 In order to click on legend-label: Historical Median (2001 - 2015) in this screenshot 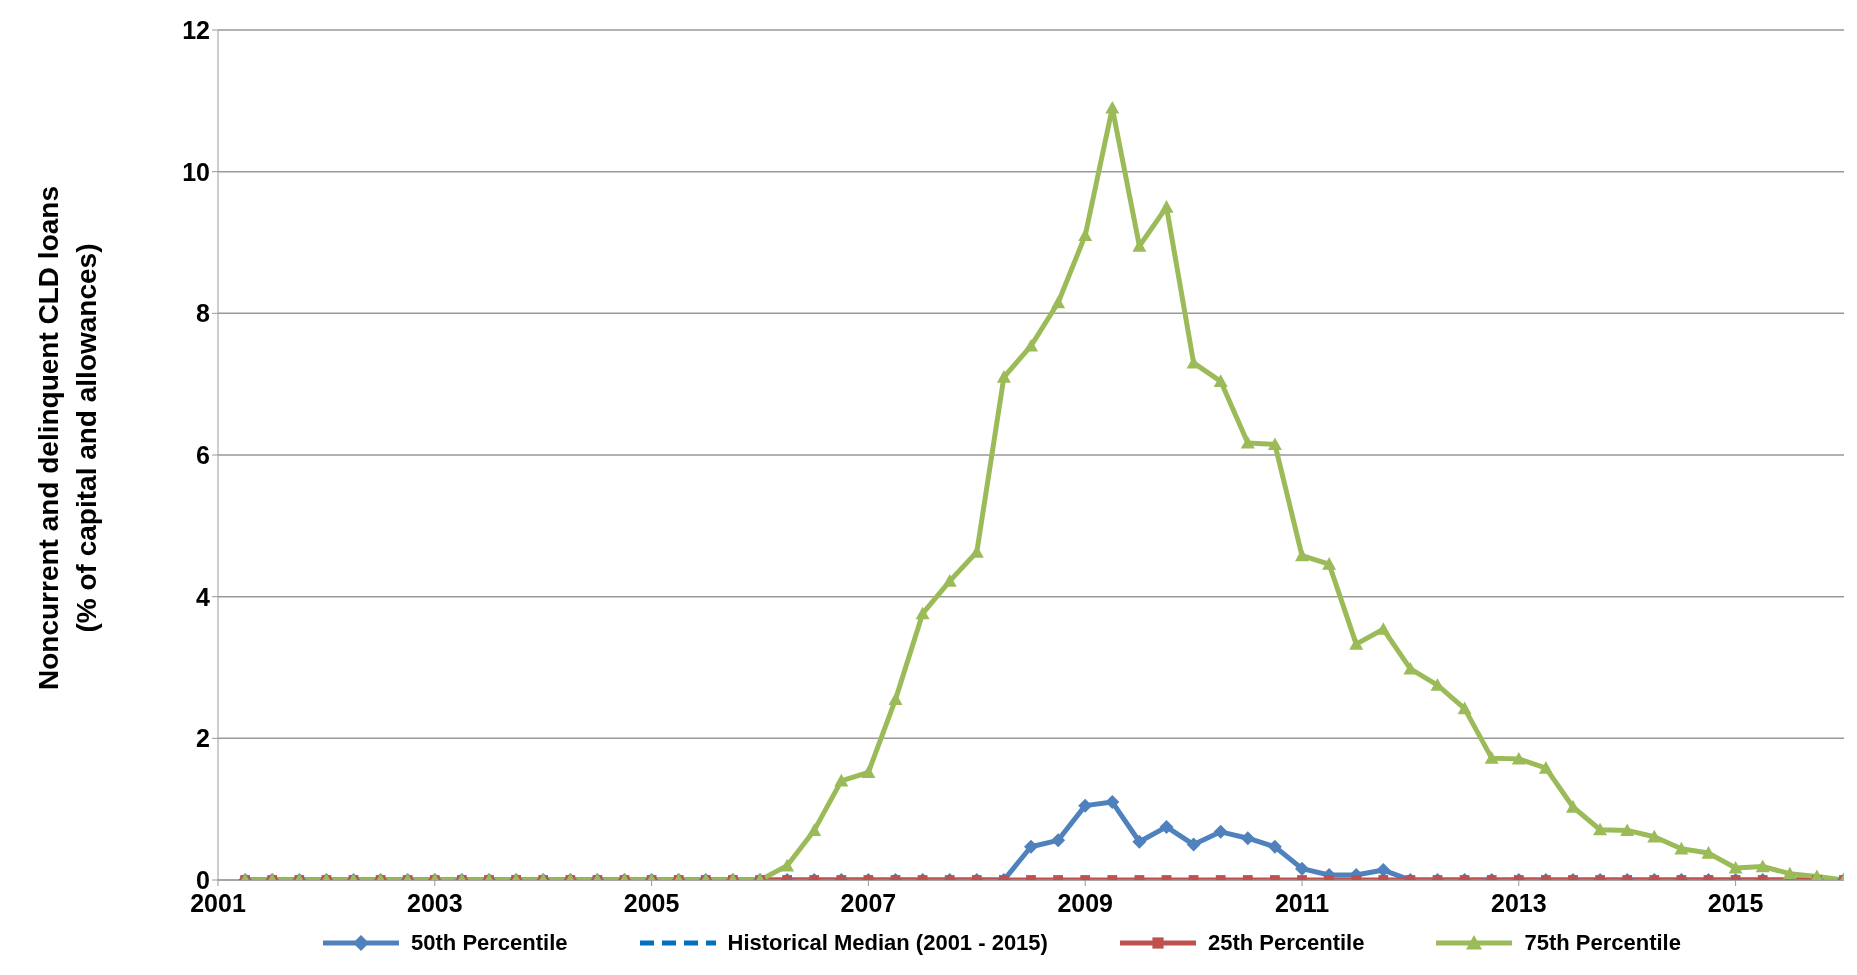, I will do `click(887, 943)`.